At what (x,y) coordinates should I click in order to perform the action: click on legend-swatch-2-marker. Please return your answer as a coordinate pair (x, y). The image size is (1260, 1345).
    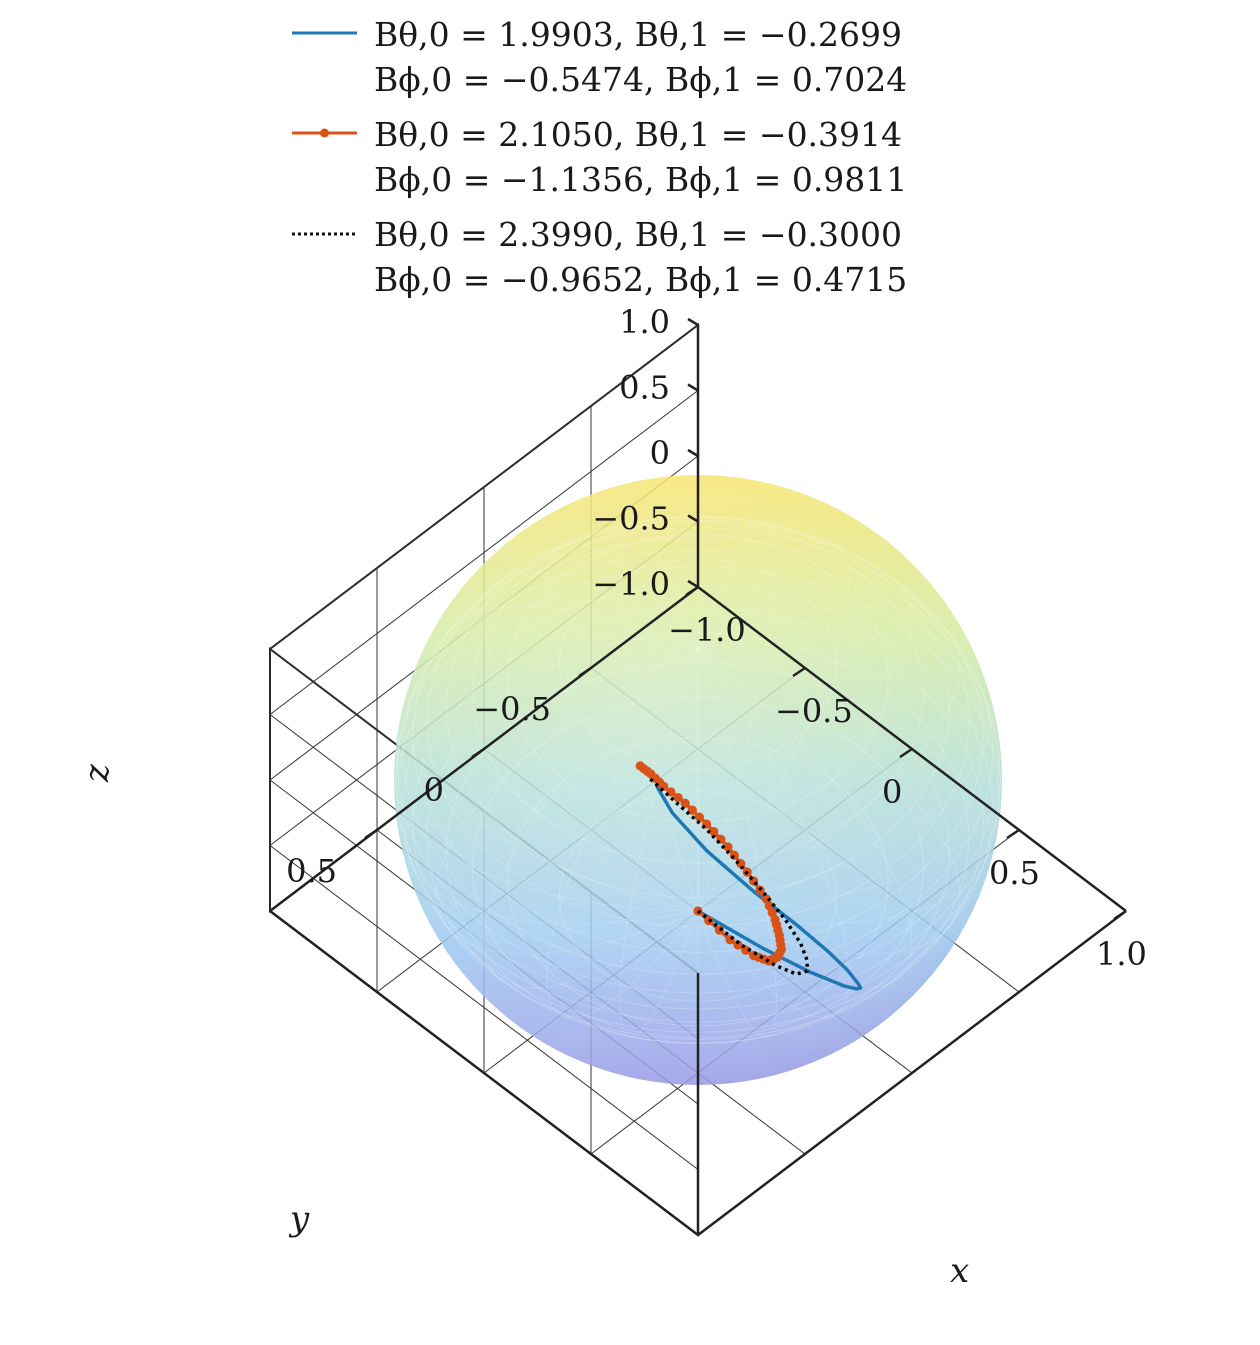
    Looking at the image, I should click on (324, 133).